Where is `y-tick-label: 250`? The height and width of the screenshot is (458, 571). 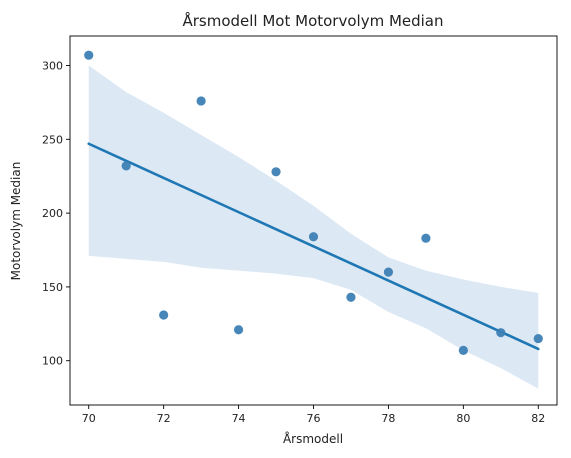
y-tick-label: 250 is located at coordinates (52, 139).